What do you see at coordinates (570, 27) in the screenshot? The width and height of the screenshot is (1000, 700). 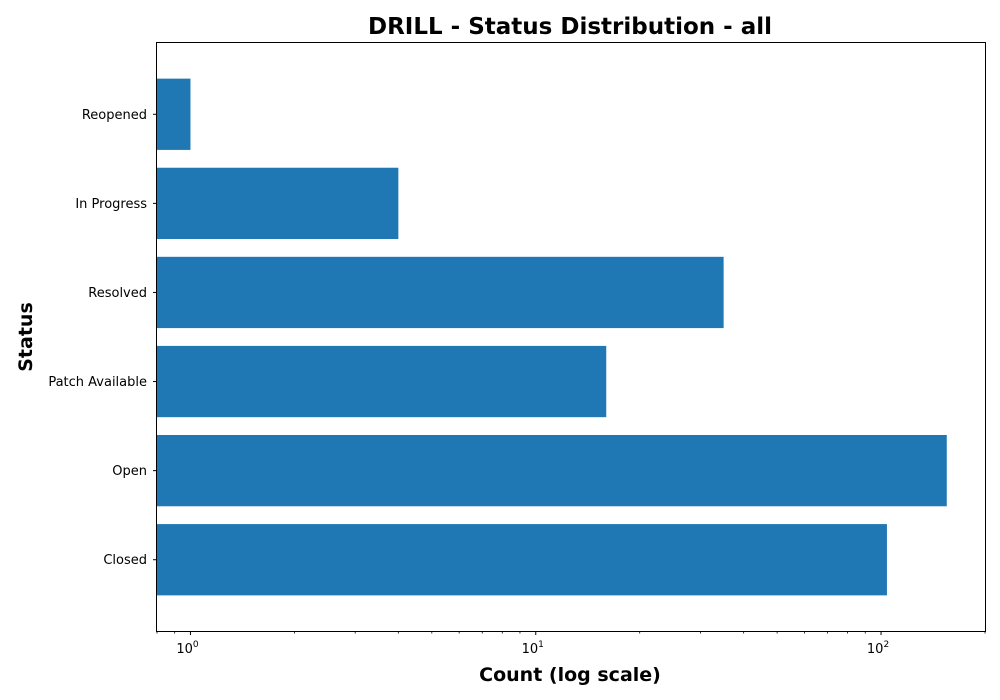 I see `chart-title: DRILL - Status Distribution - all` at bounding box center [570, 27].